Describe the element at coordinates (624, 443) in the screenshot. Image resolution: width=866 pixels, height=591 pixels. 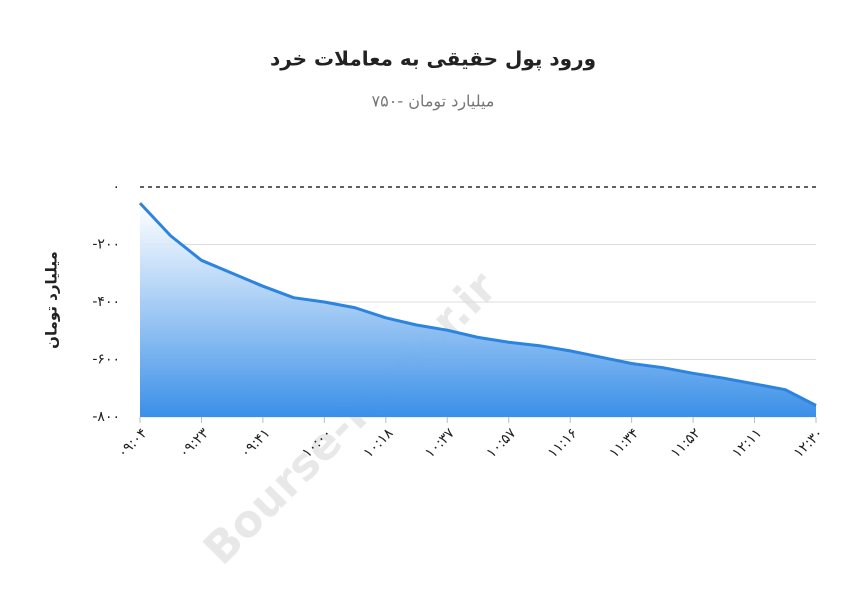
I see `x-tick-label: ۱۱:۳۴` at that location.